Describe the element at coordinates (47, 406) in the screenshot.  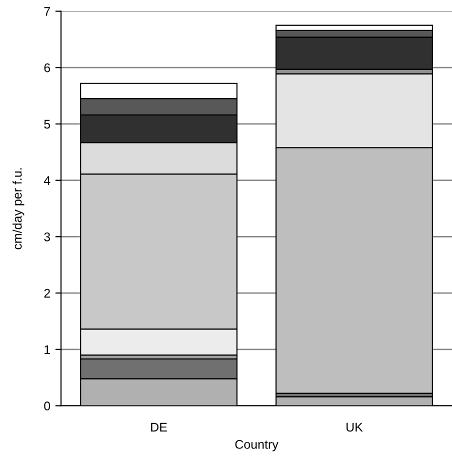
I see `y-tick-label: 0` at that location.